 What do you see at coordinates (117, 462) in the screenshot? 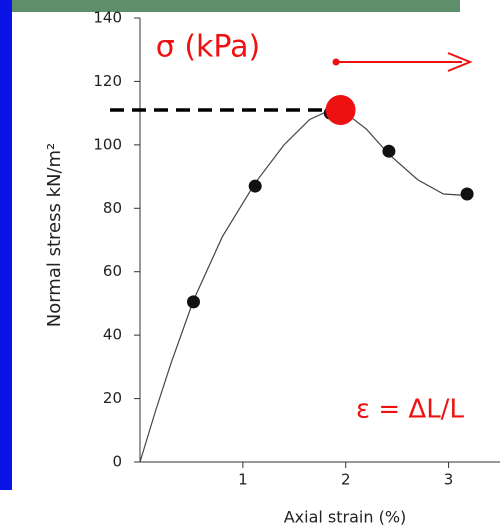
I see `y-tick-label: 0` at bounding box center [117, 462].